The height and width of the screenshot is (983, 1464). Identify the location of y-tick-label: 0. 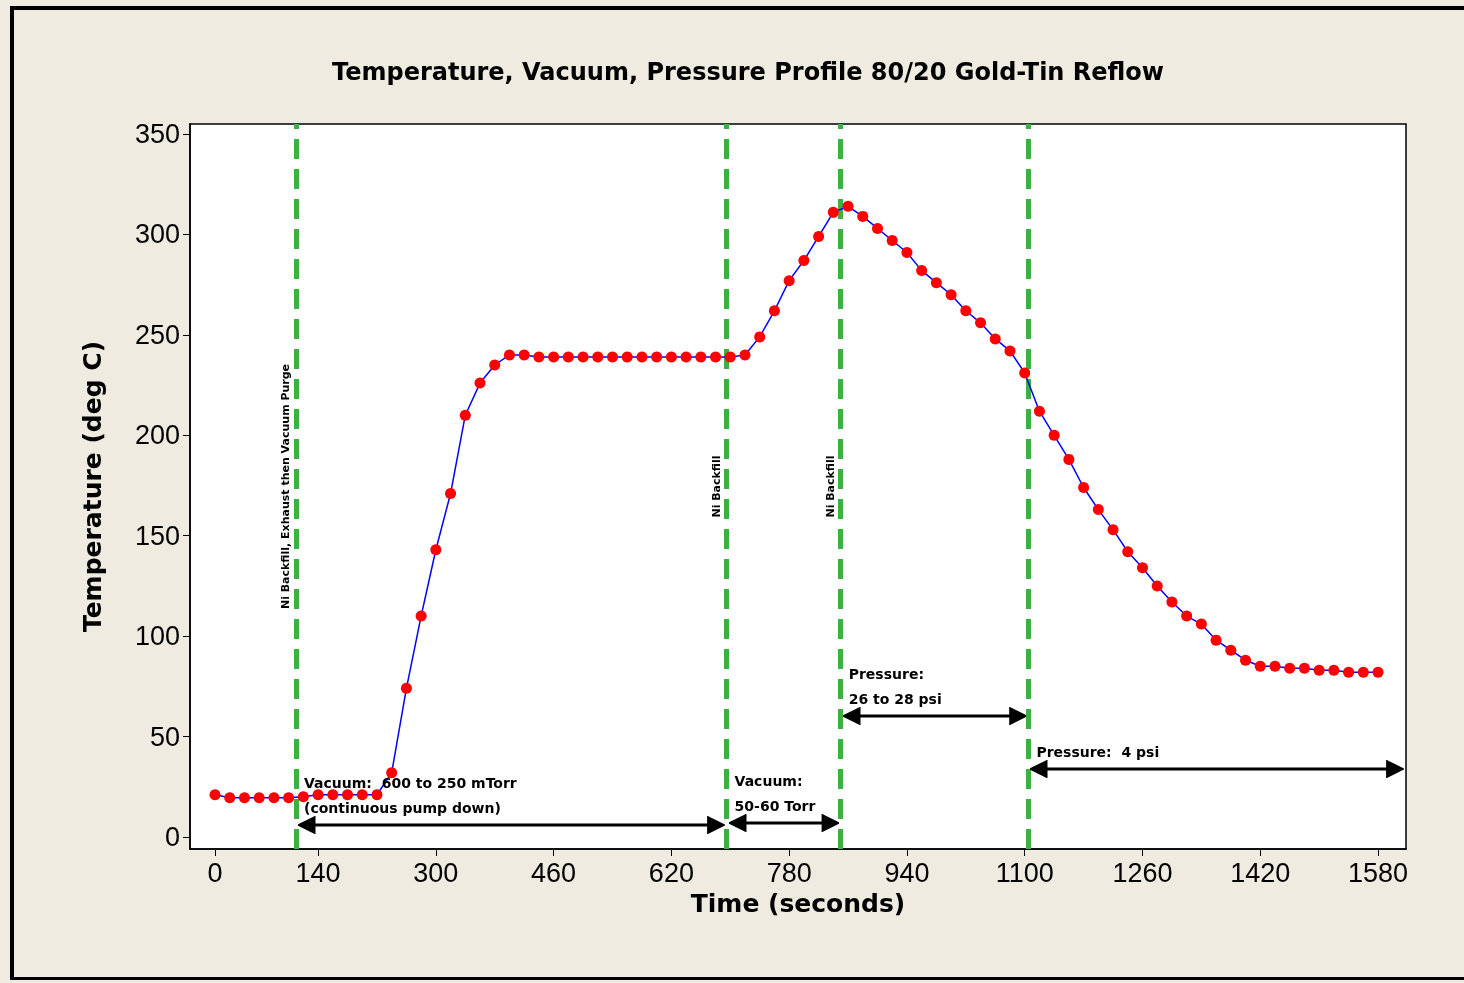
(172, 836).